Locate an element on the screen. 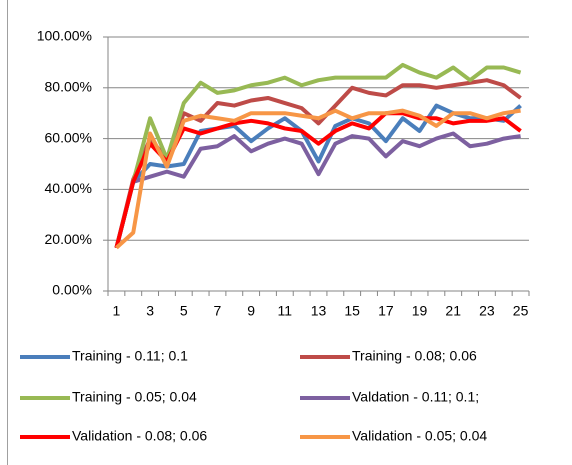 This screenshot has height=465, width=572. x-tick-label: 19 is located at coordinates (420, 311).